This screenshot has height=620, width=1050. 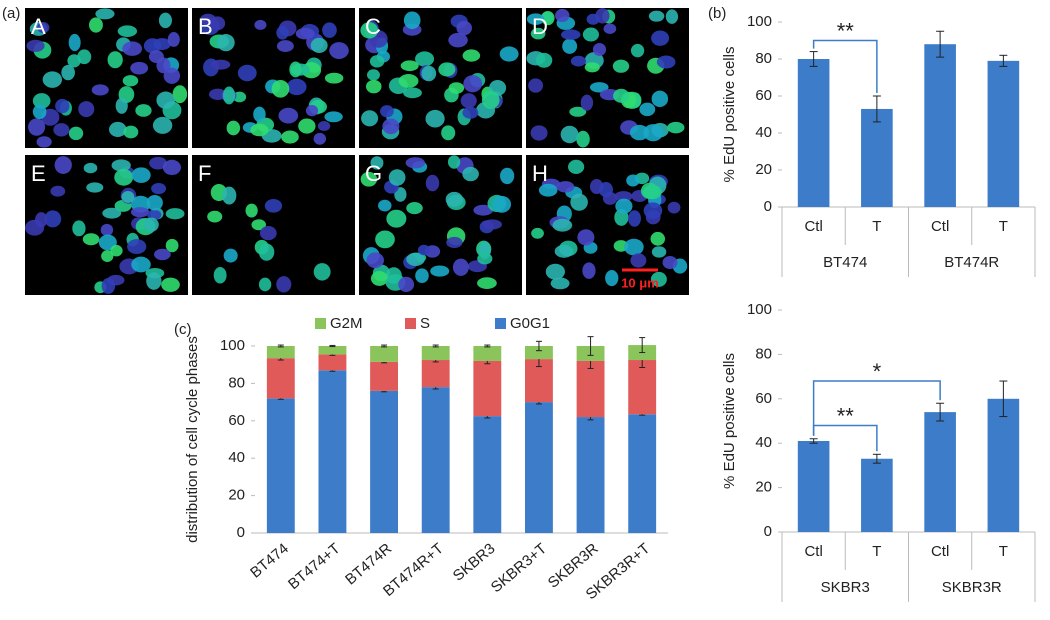 What do you see at coordinates (500, 323) in the screenshot?
I see `legend-swatch` at bounding box center [500, 323].